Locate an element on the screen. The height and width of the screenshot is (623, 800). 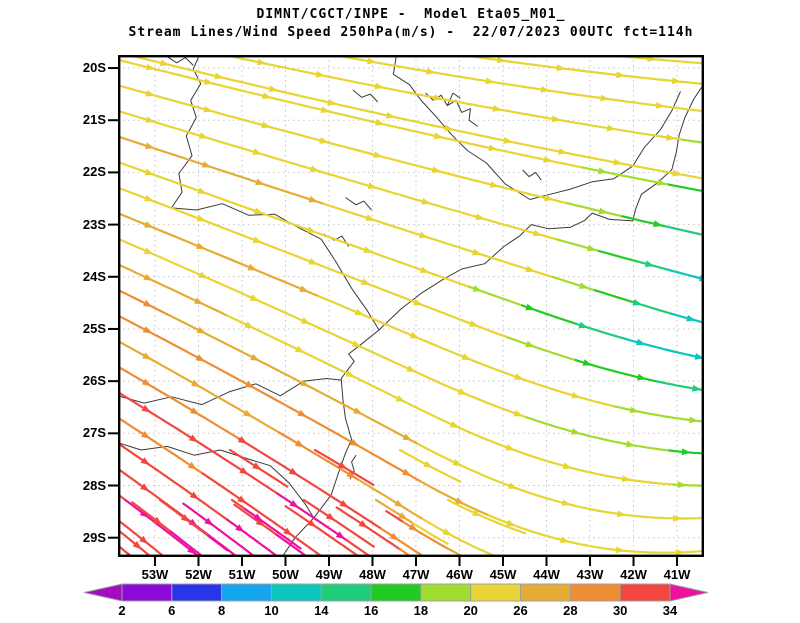
lat-tick-label: 24S is located at coordinates (94, 276).